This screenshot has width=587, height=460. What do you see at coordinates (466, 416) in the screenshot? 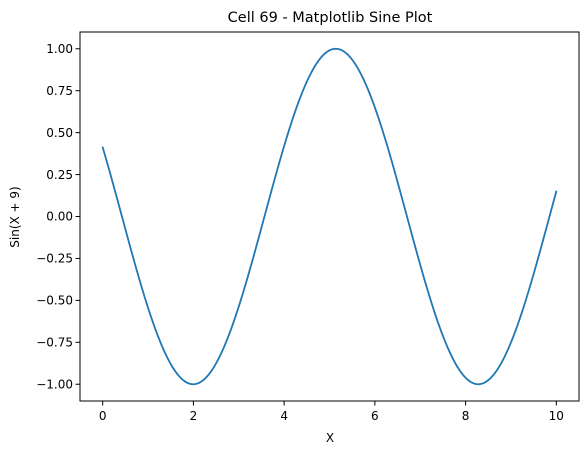
I see `x-tick-label: 8` at bounding box center [466, 416].